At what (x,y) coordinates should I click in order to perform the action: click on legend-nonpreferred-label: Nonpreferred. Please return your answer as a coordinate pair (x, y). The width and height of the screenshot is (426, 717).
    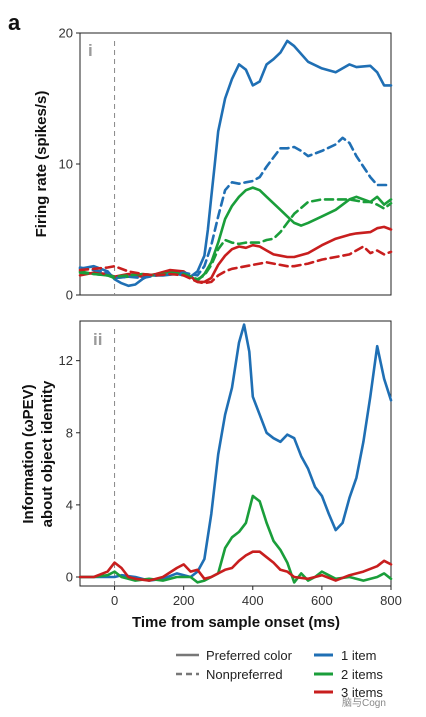
    Looking at the image, I should click on (244, 674).